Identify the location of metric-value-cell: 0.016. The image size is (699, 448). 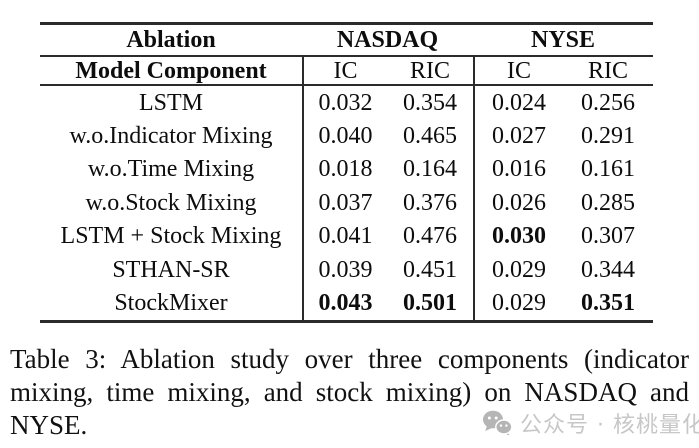
(518, 169).